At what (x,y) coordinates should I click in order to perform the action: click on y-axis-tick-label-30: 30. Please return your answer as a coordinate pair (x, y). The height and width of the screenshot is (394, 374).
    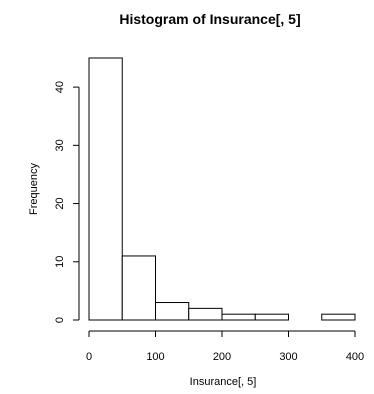
    Looking at the image, I should click on (60, 145).